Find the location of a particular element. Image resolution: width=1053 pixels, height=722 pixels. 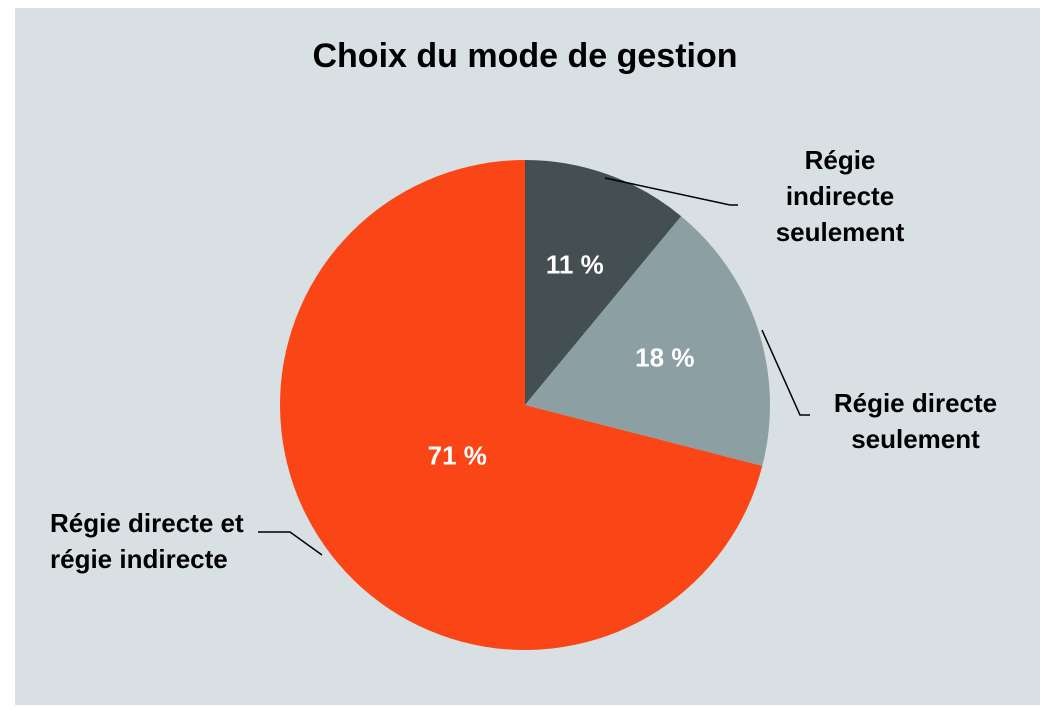

value-label: 71 % is located at coordinates (457, 455).